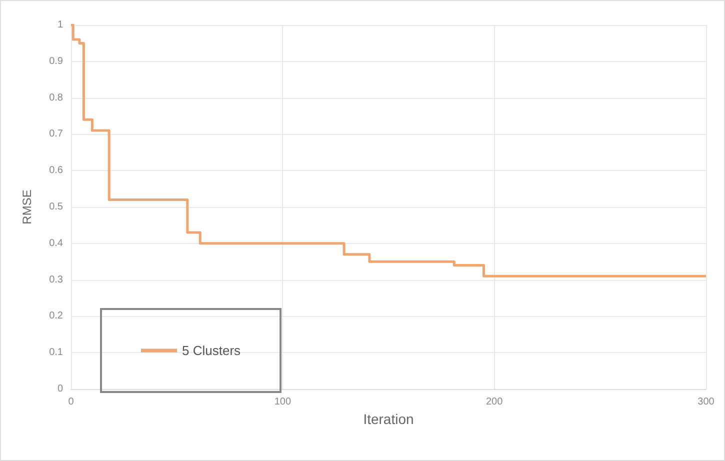 The image size is (725, 461). What do you see at coordinates (56, 316) in the screenshot?
I see `y-tick-label: 0.2` at bounding box center [56, 316].